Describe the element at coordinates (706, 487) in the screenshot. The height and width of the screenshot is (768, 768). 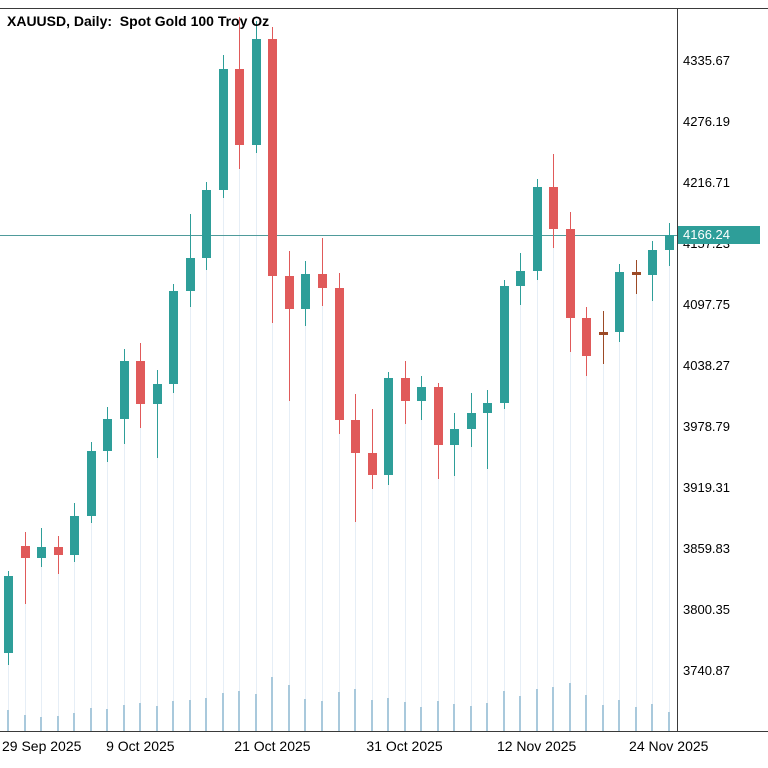
I see `price-tick-label: 3919.31` at that location.